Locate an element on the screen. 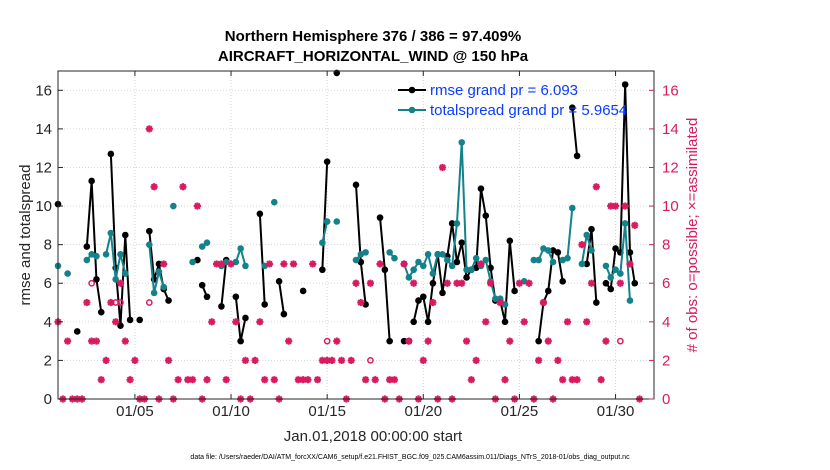 Image resolution: width=830 pixels, height=470 pixels. x-axis-label: Jan.01,2018 00:00:00 start is located at coordinates (373, 436).